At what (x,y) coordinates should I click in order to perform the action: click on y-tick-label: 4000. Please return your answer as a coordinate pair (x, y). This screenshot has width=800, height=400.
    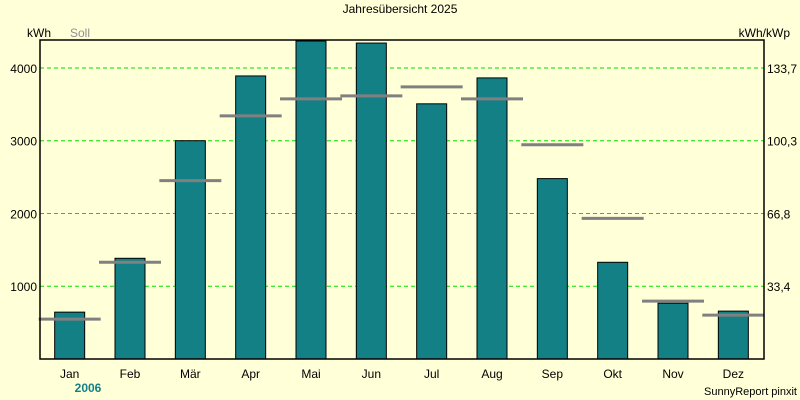
    Looking at the image, I should click on (23, 69).